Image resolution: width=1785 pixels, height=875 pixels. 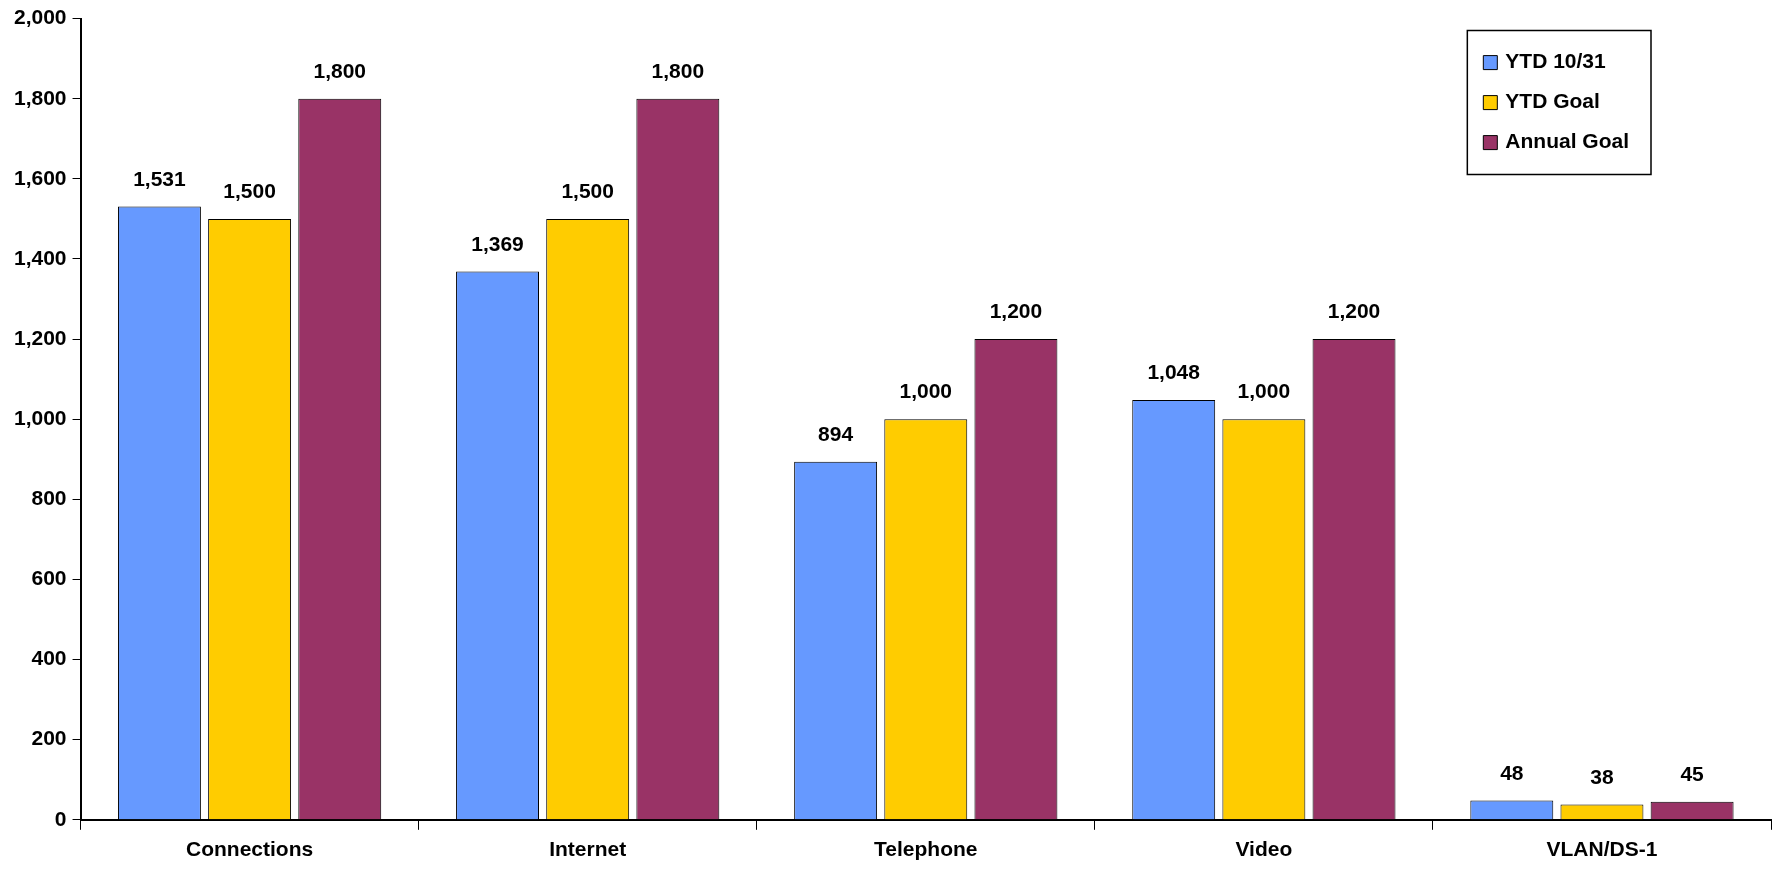 What do you see at coordinates (926, 849) in the screenshot?
I see `x-tick-label: Telephone` at bounding box center [926, 849].